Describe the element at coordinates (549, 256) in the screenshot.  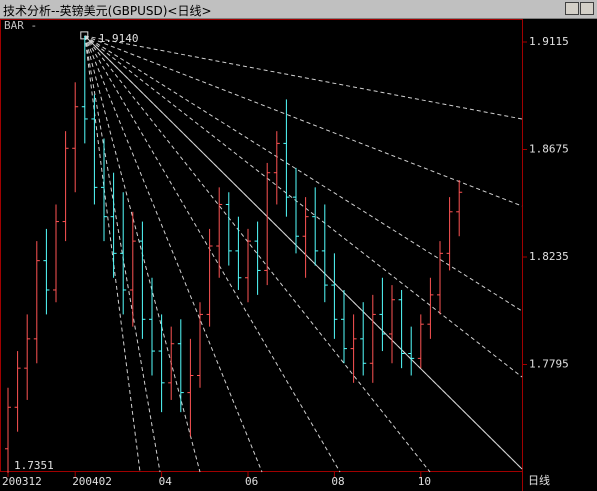
I see `y-tick-label: 1.8235` at that location.